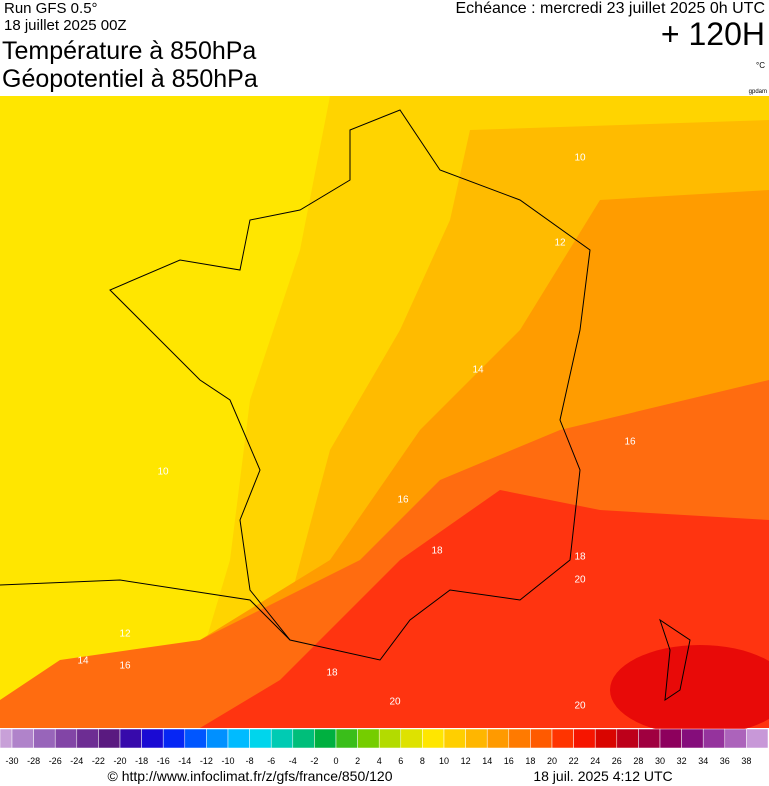 This screenshot has width=769, height=786. I want to click on colorbar-label: -28, so click(33, 761).